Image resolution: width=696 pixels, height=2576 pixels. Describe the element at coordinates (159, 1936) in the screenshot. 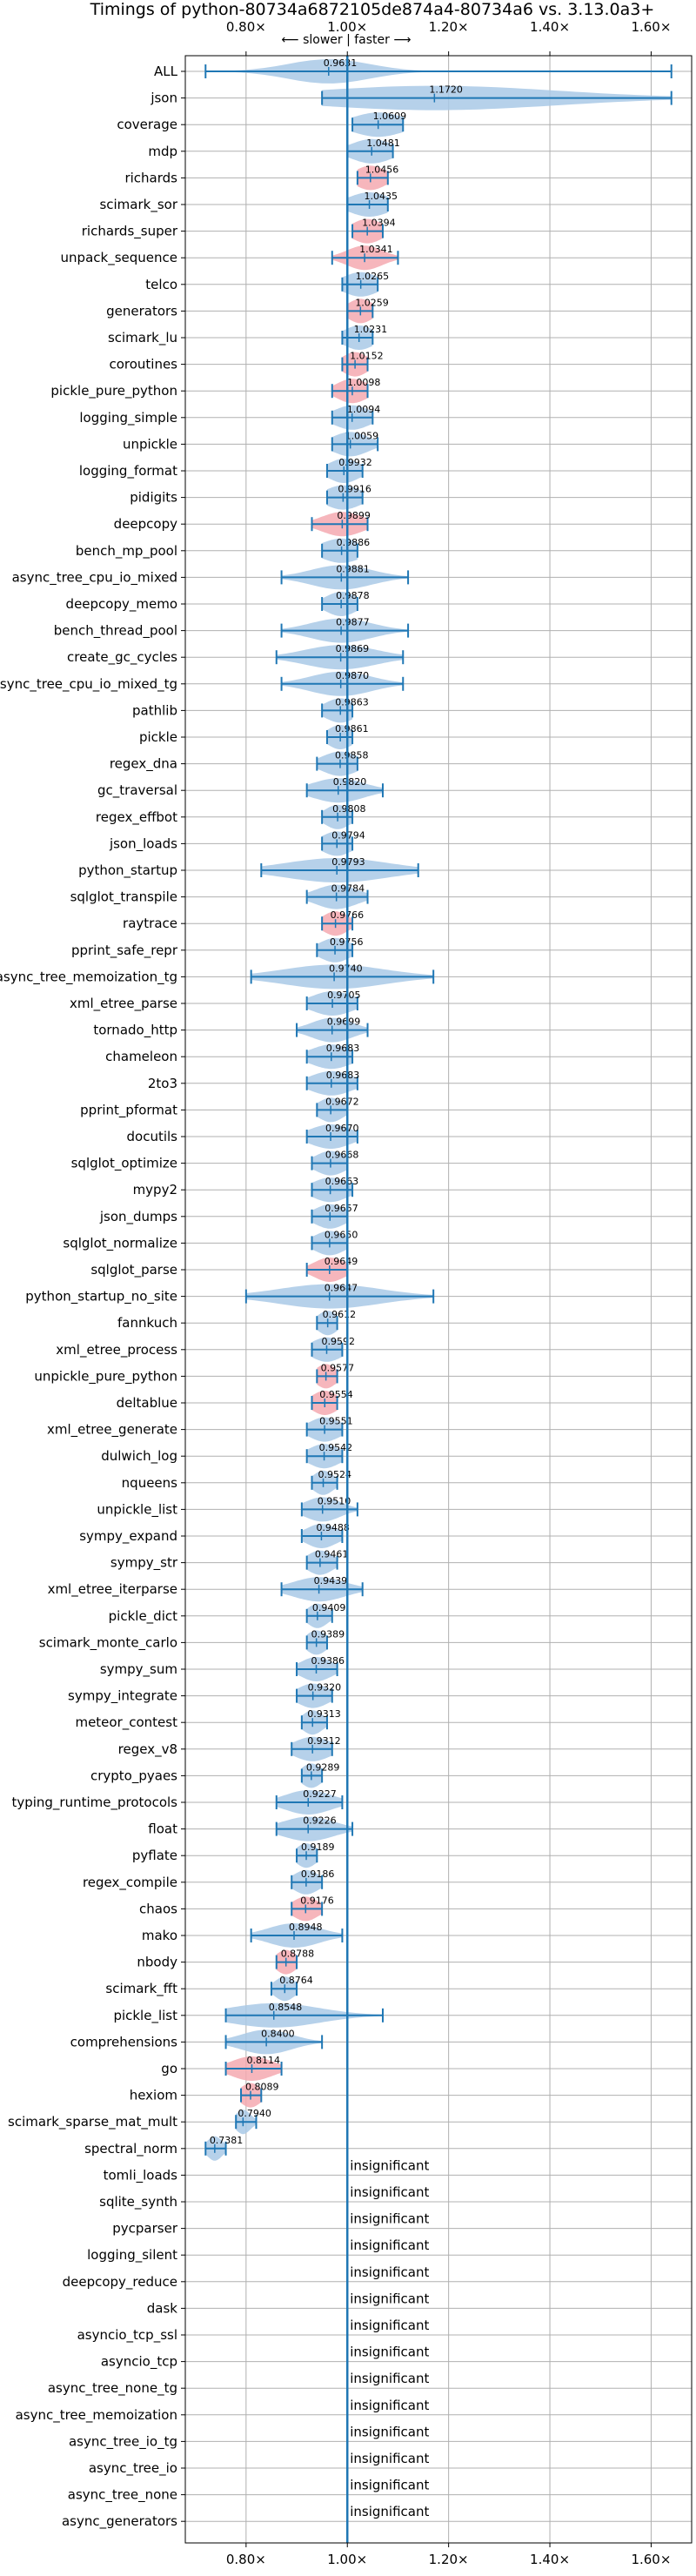

I see `benchmark-label: mako` at that location.